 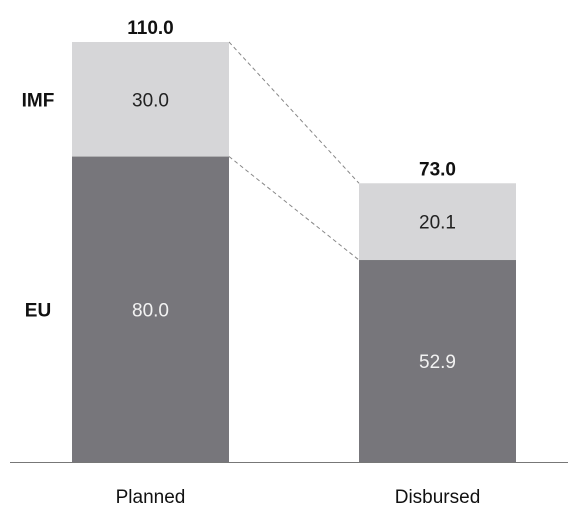 I want to click on series-label-imf: IMF, so click(x=38, y=100).